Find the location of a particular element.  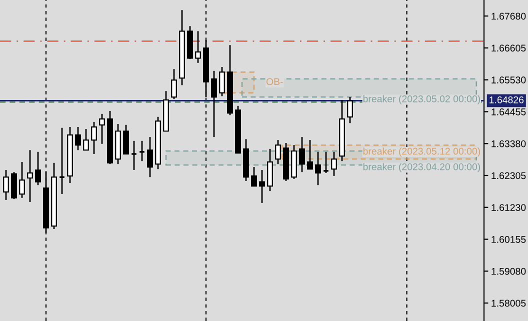

y-tick-label: 1.63380 is located at coordinates (509, 144).